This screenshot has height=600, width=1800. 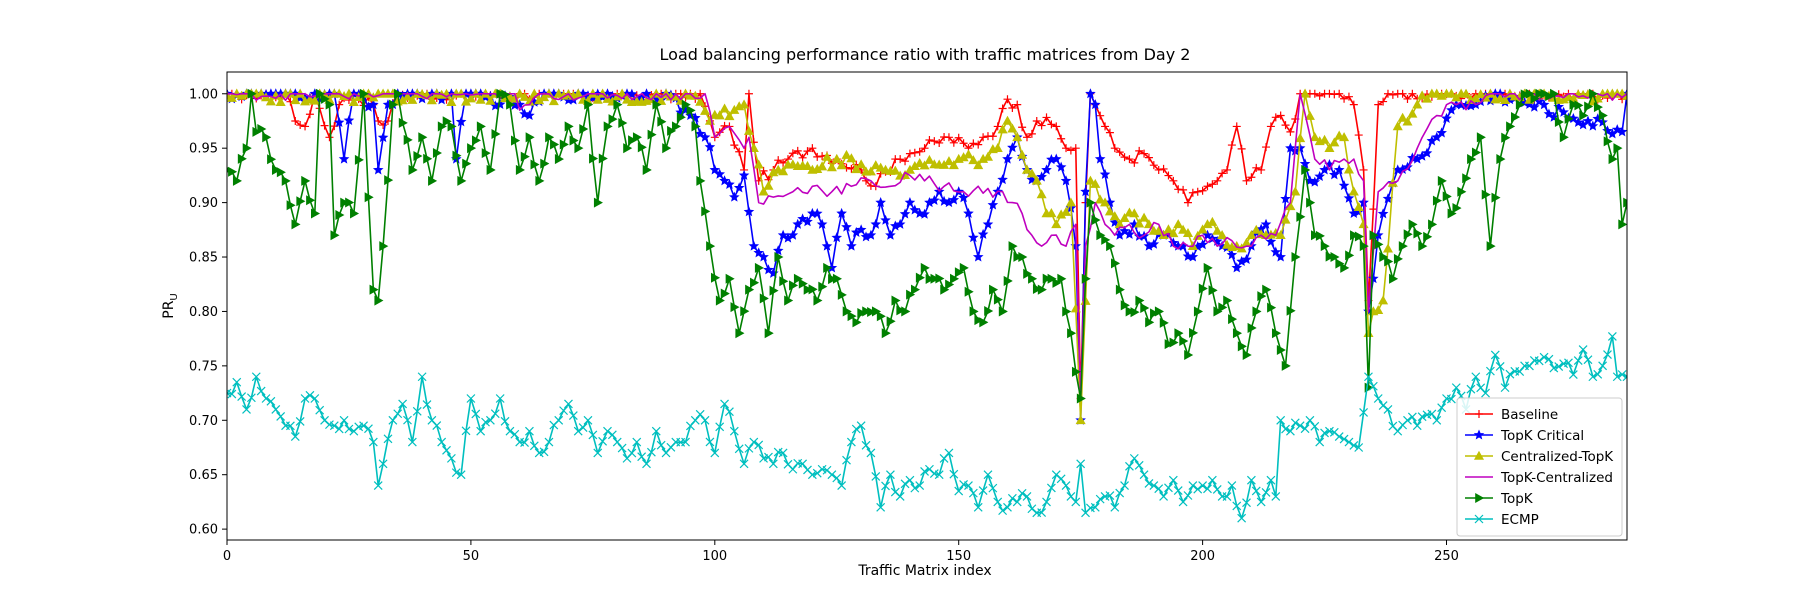 I want to click on y-tick-label: 0.85, so click(x=203, y=258).